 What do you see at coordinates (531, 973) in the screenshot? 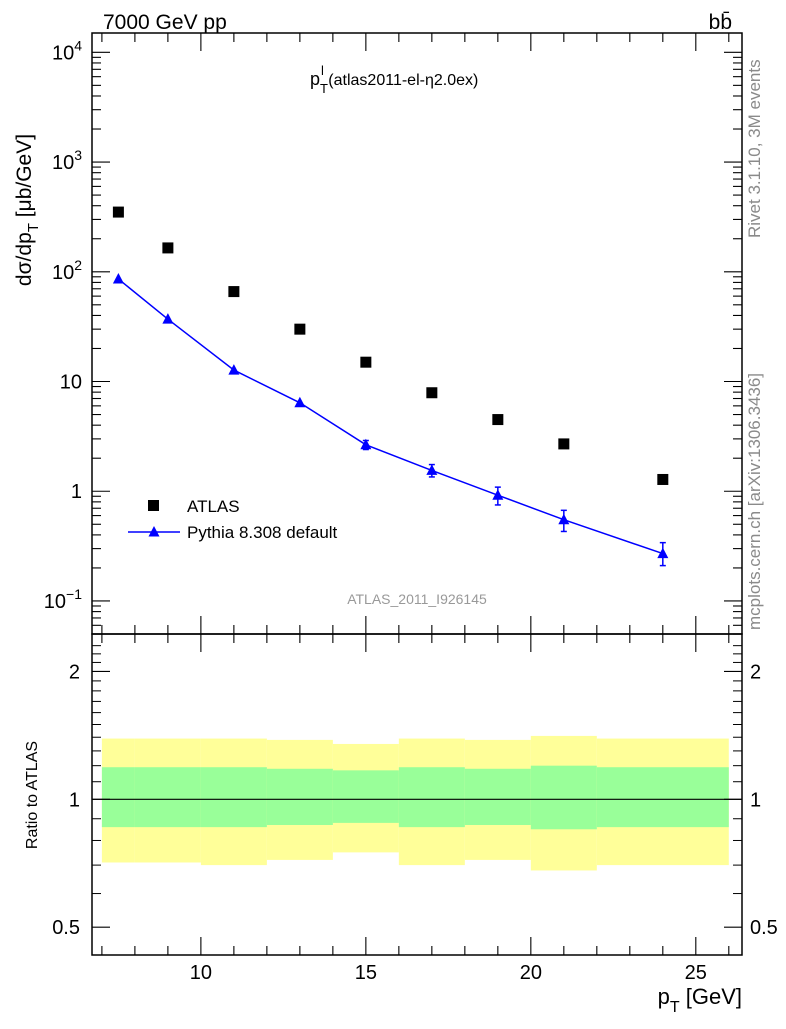
I see `x-tick-label-20: 20` at bounding box center [531, 973].